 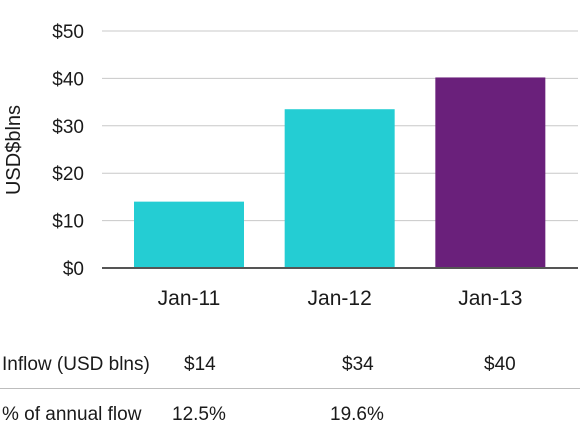 I want to click on y-tick-label: $20, so click(x=68, y=174).